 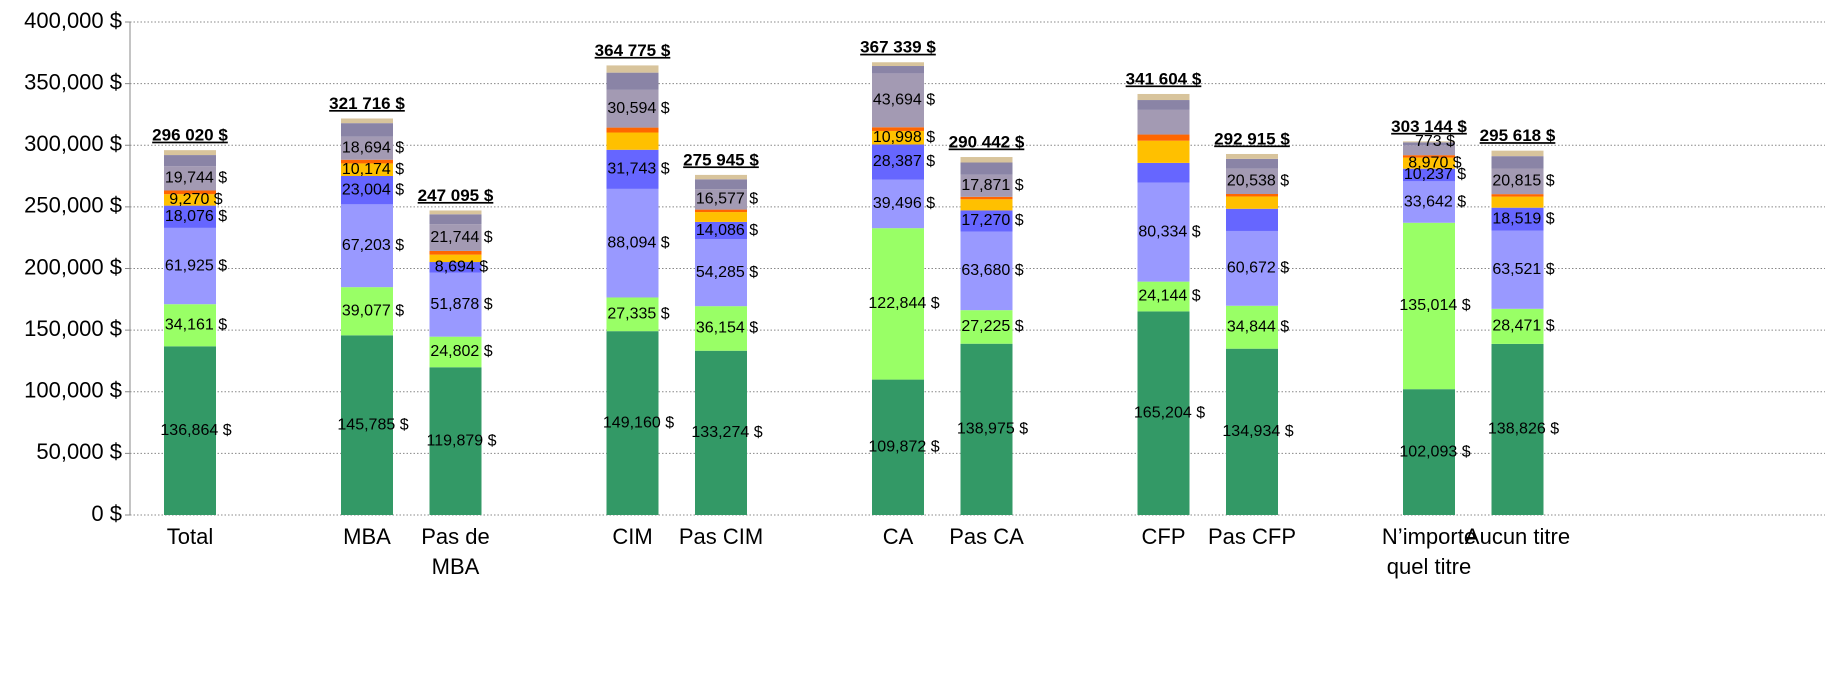 I want to click on value-label: 135,014 $, so click(x=1434, y=305).